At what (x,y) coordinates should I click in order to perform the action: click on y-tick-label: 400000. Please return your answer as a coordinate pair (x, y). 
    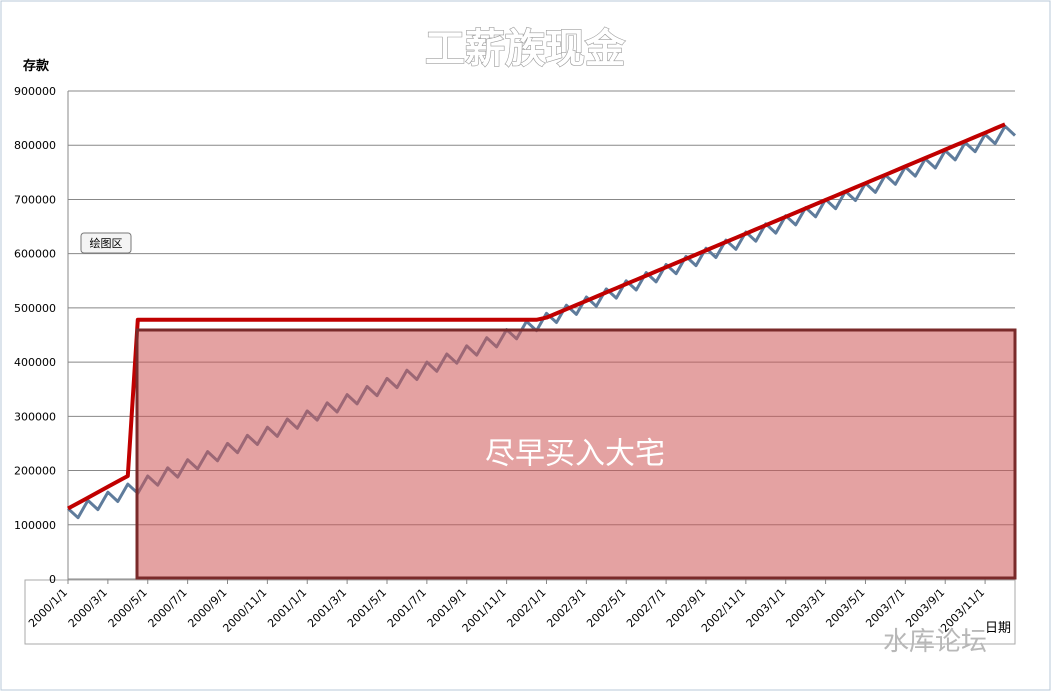
    Looking at the image, I should click on (35, 362).